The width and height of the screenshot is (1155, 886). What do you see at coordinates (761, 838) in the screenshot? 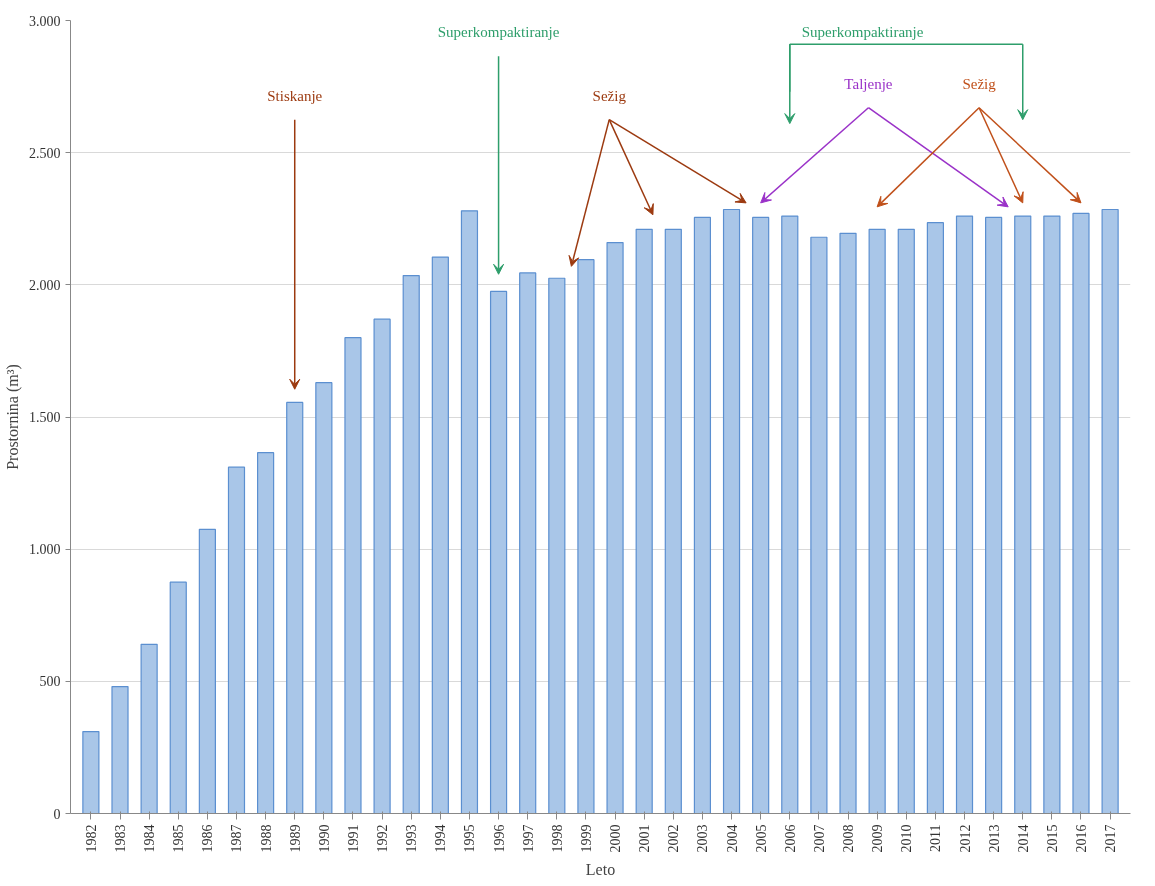
I see `x-tick-label: 2005` at bounding box center [761, 838].